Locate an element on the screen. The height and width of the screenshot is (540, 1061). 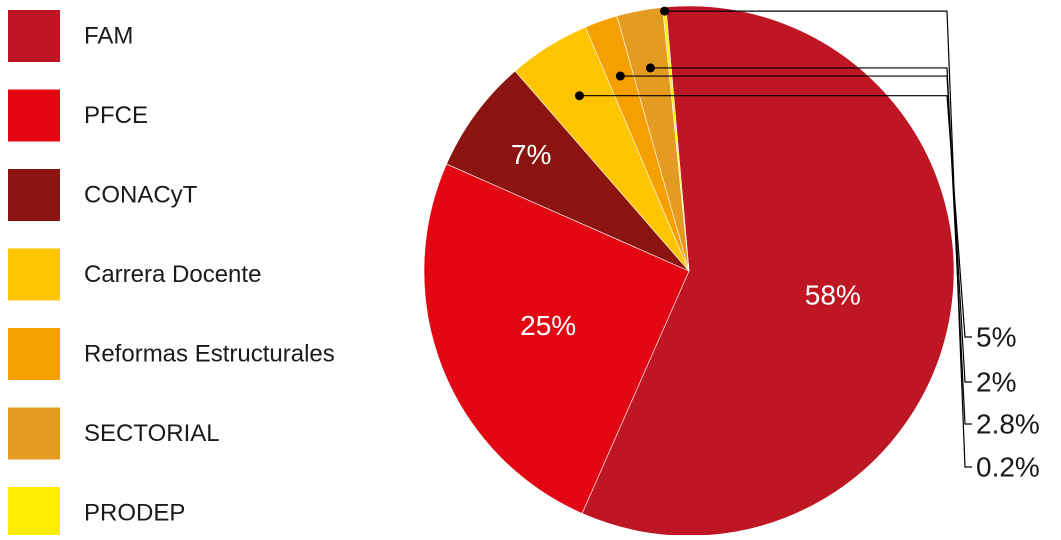
slice-label-conacyt: 7% is located at coordinates (531, 154).